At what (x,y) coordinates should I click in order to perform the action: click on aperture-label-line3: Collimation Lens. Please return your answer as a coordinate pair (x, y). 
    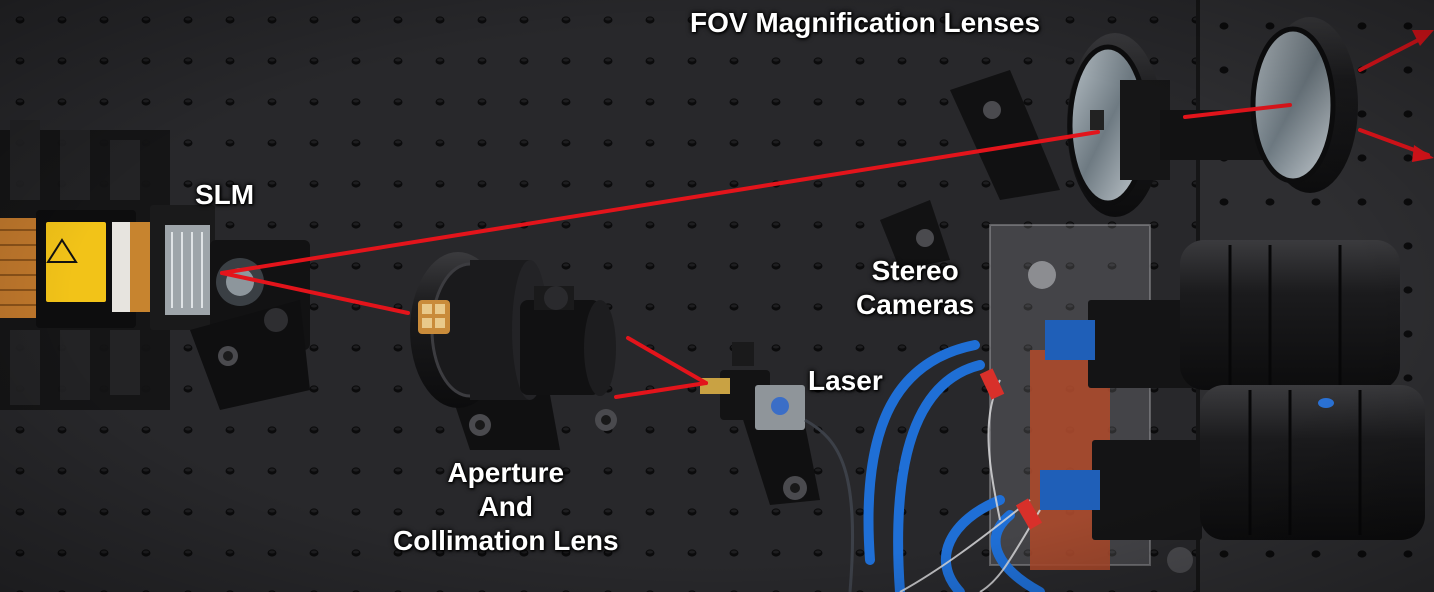
    Looking at the image, I should click on (506, 540).